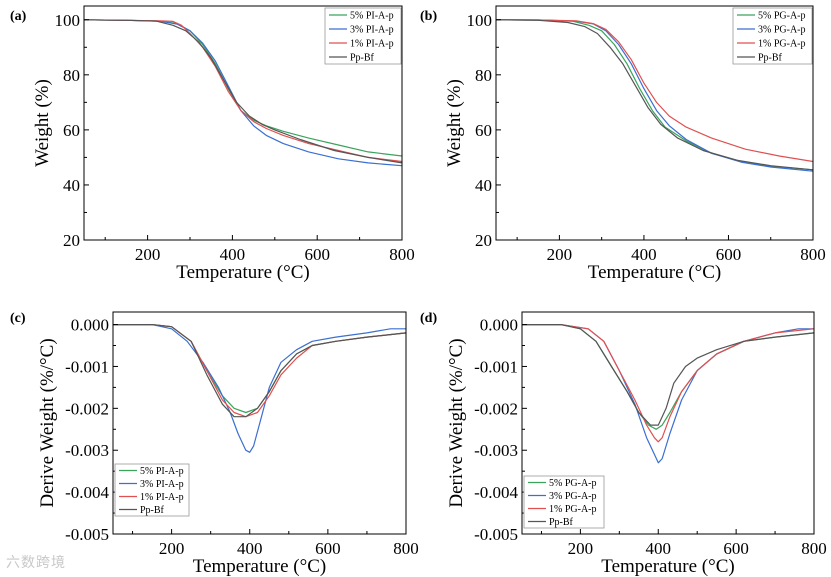 The width and height of the screenshot is (831, 577). Describe the element at coordinates (259, 566) in the screenshot. I see `x-axis-title-c: Temperature (°C)` at that location.